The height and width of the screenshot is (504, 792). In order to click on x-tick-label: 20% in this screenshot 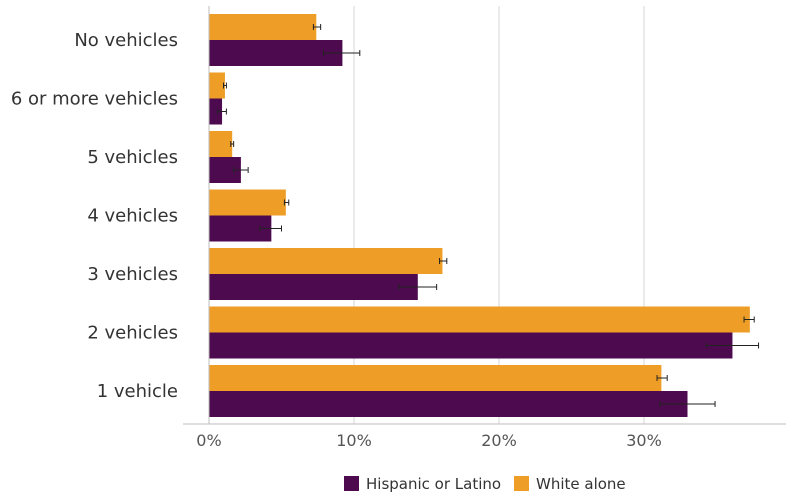, I will do `click(499, 440)`.